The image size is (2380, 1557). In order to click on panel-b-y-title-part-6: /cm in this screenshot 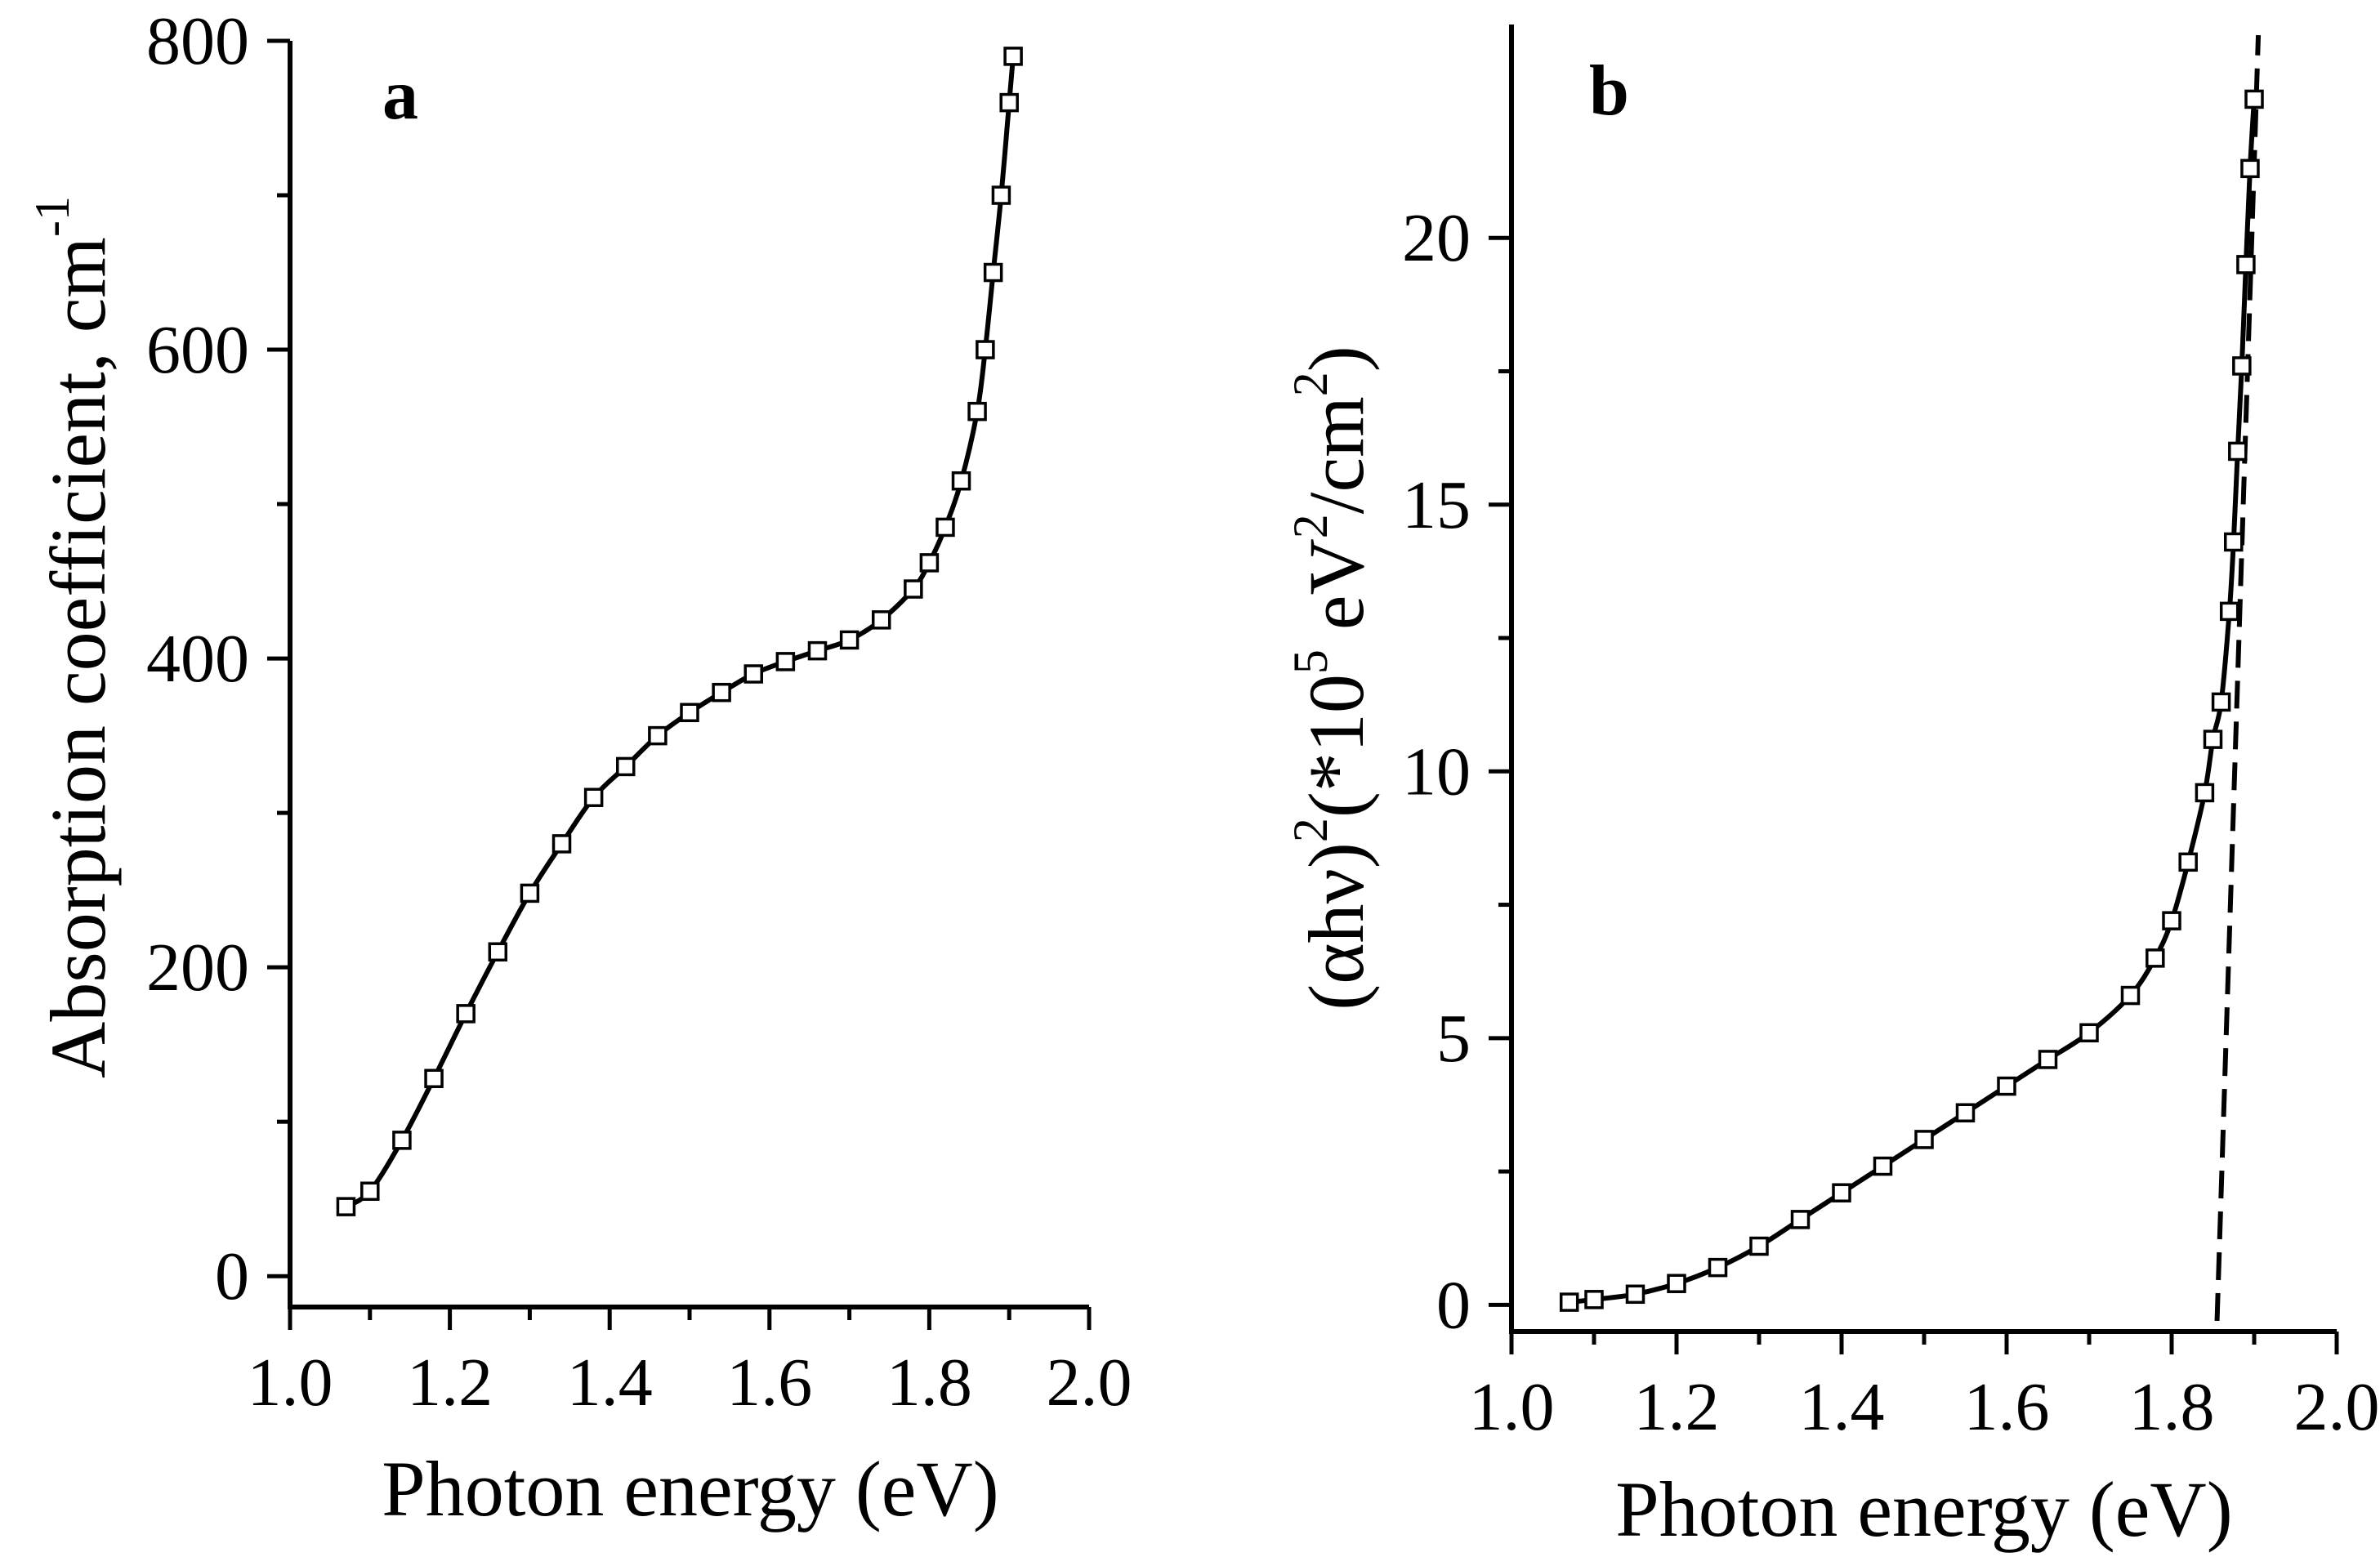, I will do `click(1337, 455)`.